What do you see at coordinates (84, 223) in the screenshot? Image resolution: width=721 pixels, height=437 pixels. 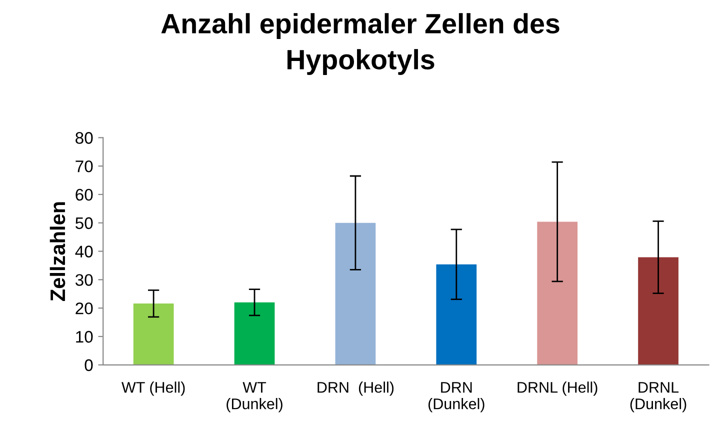 I see `y-tick-label: 50` at bounding box center [84, 223].